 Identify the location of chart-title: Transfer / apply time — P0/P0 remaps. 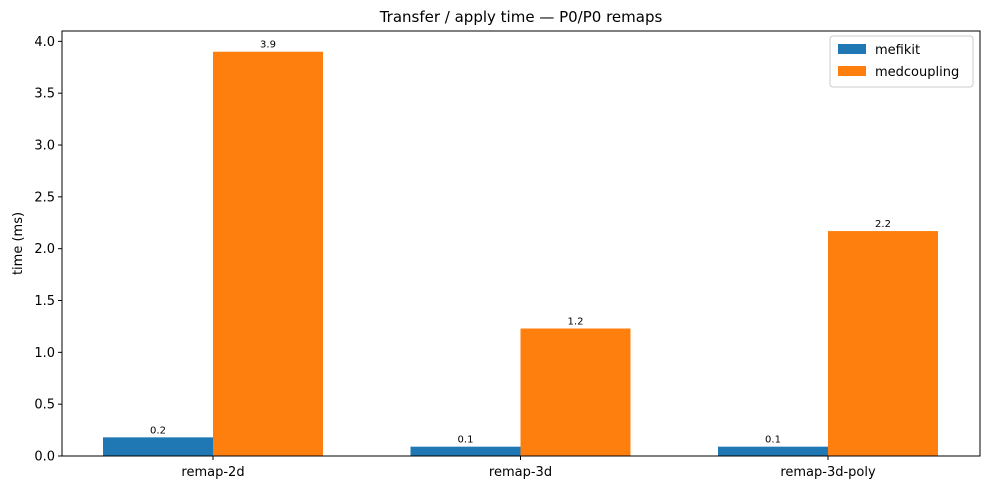
(521, 17).